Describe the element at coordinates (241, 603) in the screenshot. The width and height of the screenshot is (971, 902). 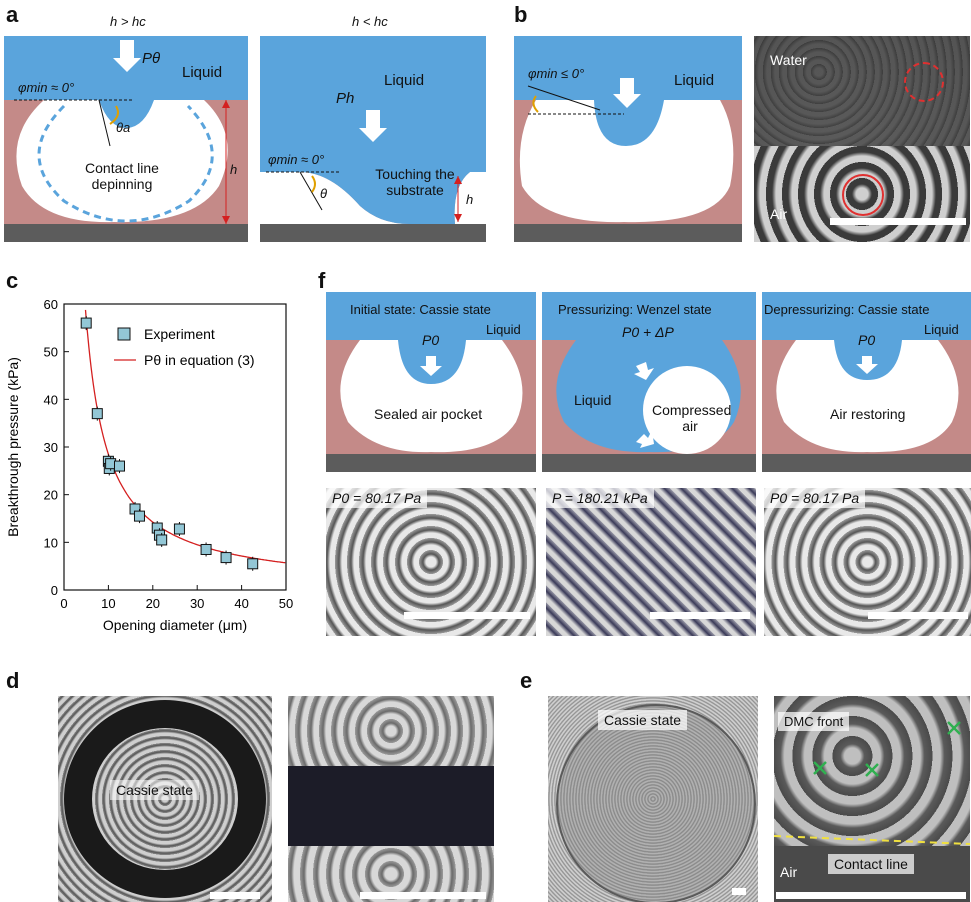
I see `x-tick-label: 40` at that location.